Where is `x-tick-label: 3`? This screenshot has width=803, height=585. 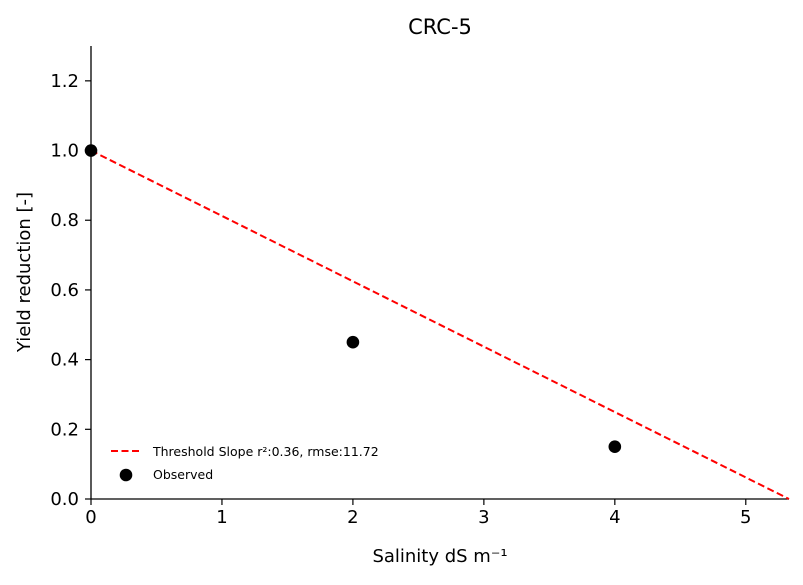
x-tick-label: 3 is located at coordinates (483, 517).